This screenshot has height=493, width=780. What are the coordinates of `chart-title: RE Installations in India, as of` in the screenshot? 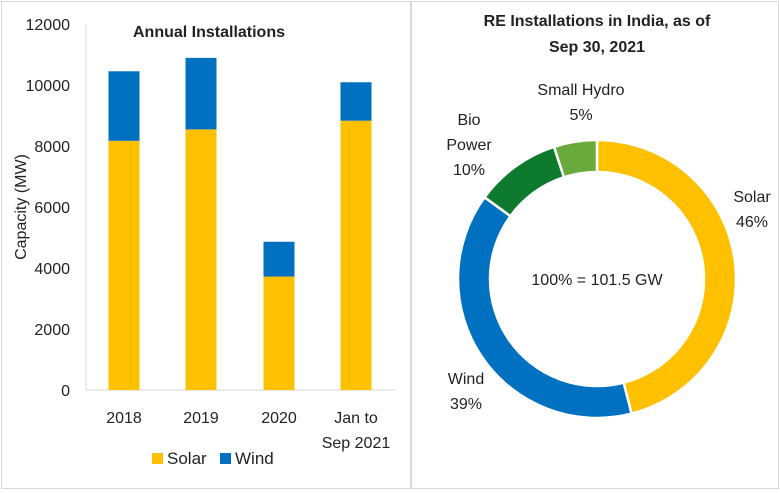 It's located at (597, 21).